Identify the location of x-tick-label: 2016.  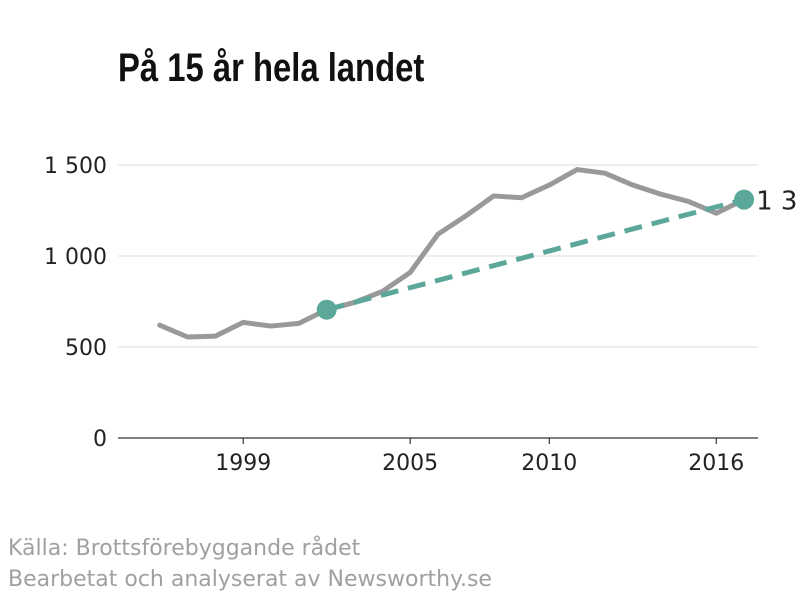
(716, 463).